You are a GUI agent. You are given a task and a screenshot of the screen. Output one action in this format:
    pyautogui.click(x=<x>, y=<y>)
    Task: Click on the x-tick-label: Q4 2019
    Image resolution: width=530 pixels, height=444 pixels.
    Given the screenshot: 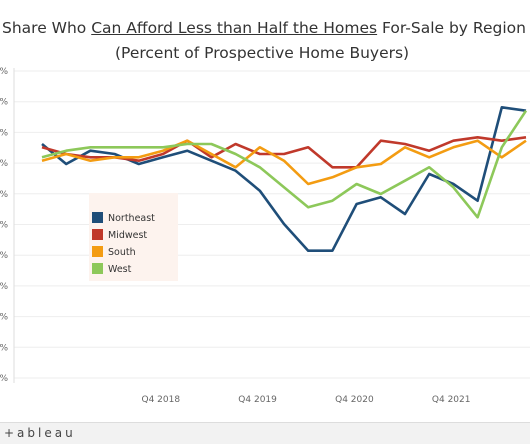 What is the action you would take?
    pyautogui.click(x=257, y=400)
    